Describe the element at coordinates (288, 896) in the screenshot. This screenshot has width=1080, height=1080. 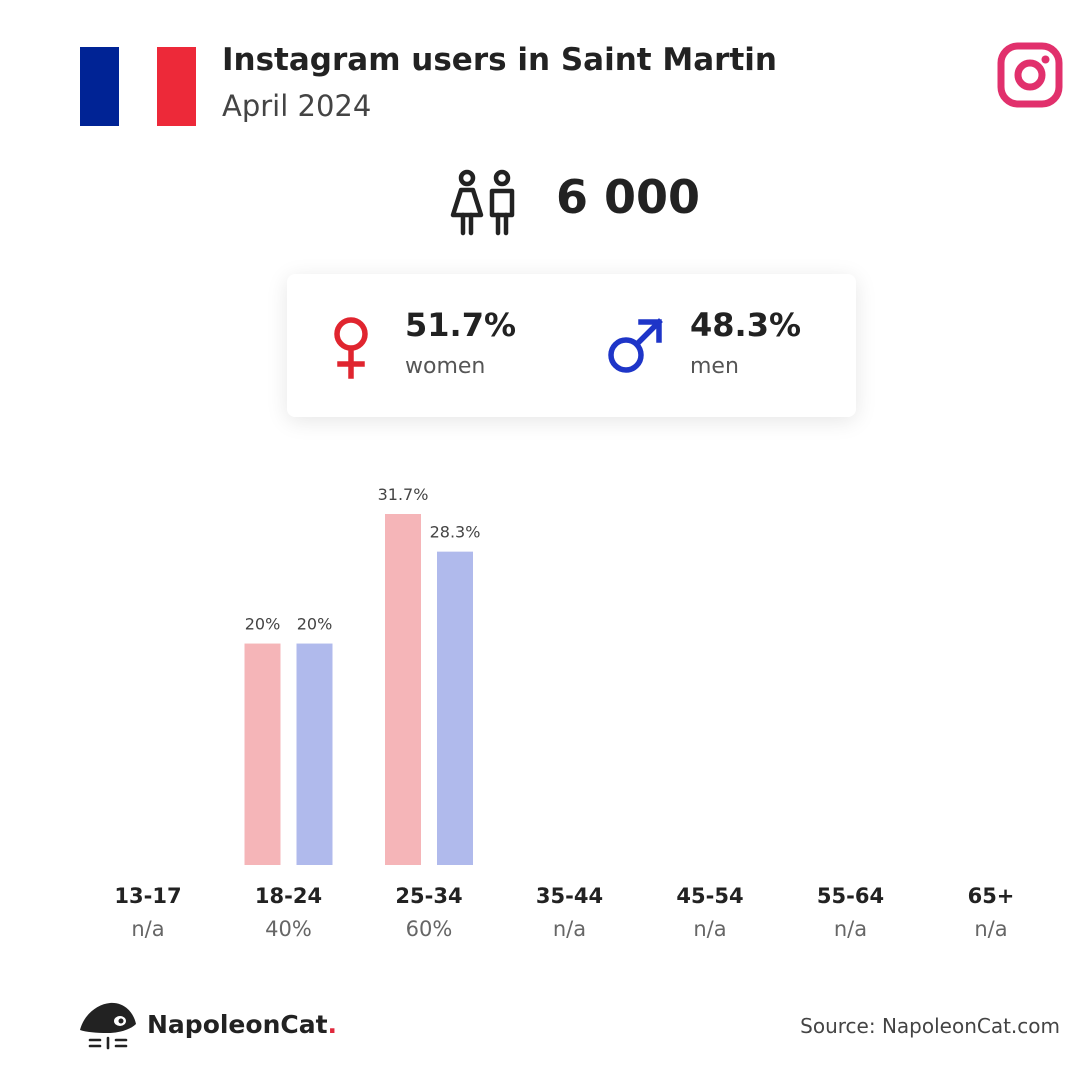
I see `tick-label-18-24: 18-24` at that location.